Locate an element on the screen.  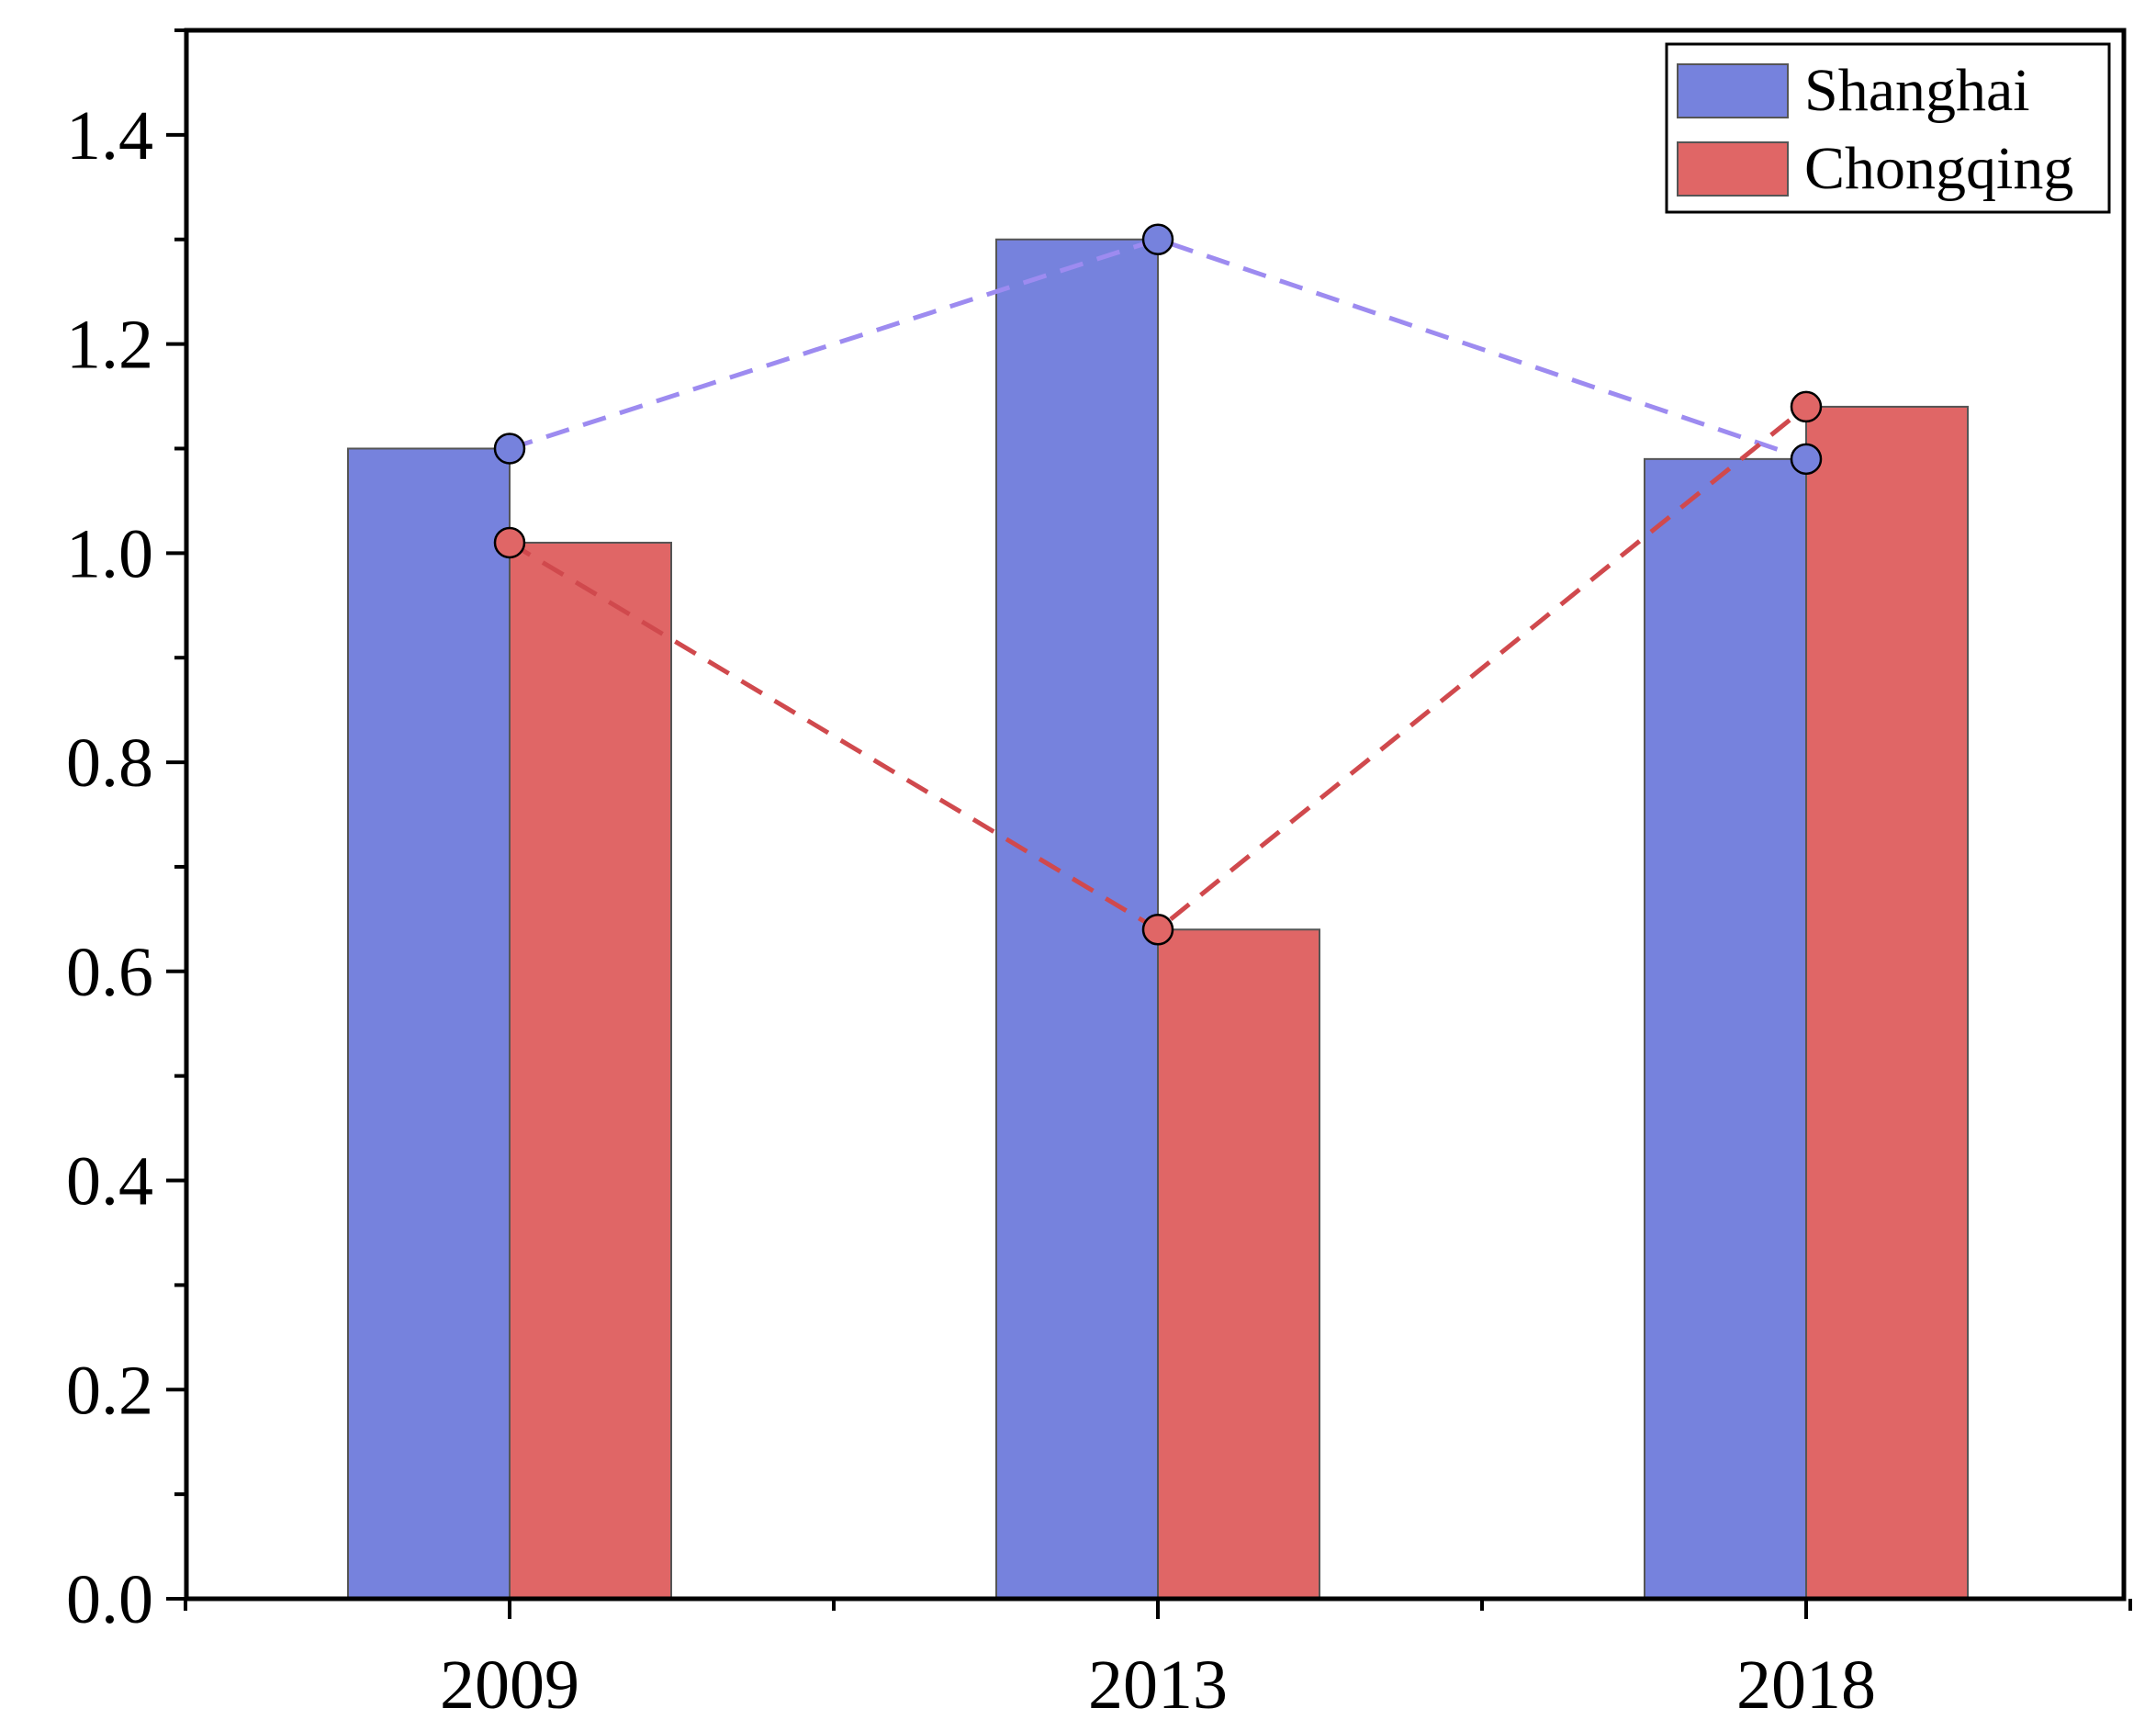
x-axis: 2009 2013 2018 is located at coordinates (1158, 1661).